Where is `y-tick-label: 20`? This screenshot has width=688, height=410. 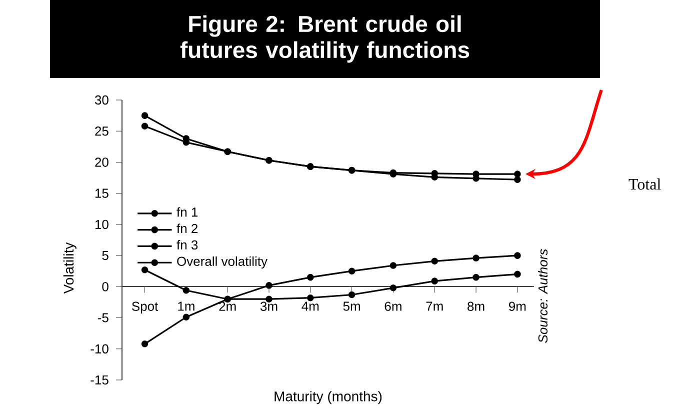 y-tick-label: 20 is located at coordinates (101, 162).